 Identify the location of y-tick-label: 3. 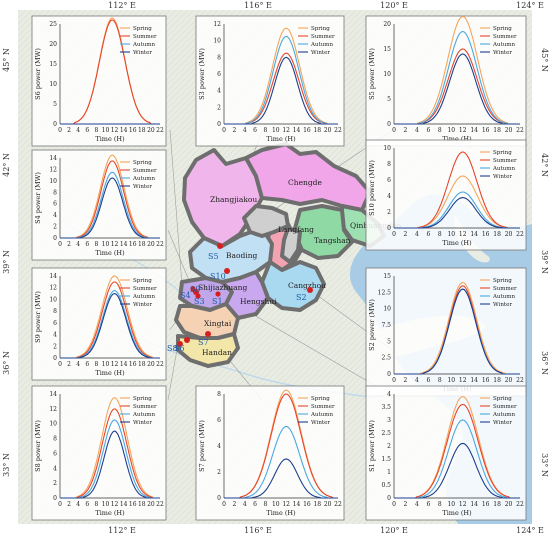
(389, 420).